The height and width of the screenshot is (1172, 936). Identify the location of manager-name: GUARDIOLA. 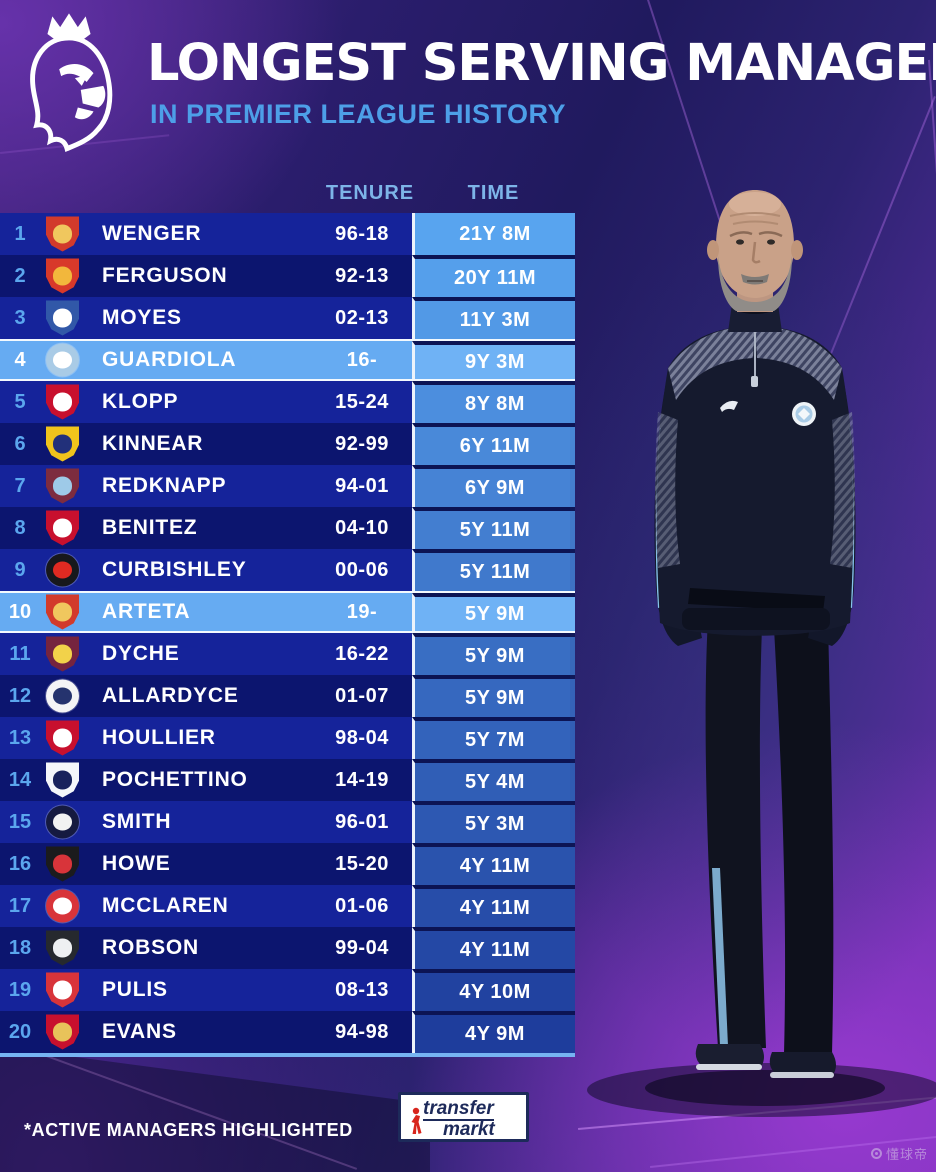
(169, 359).